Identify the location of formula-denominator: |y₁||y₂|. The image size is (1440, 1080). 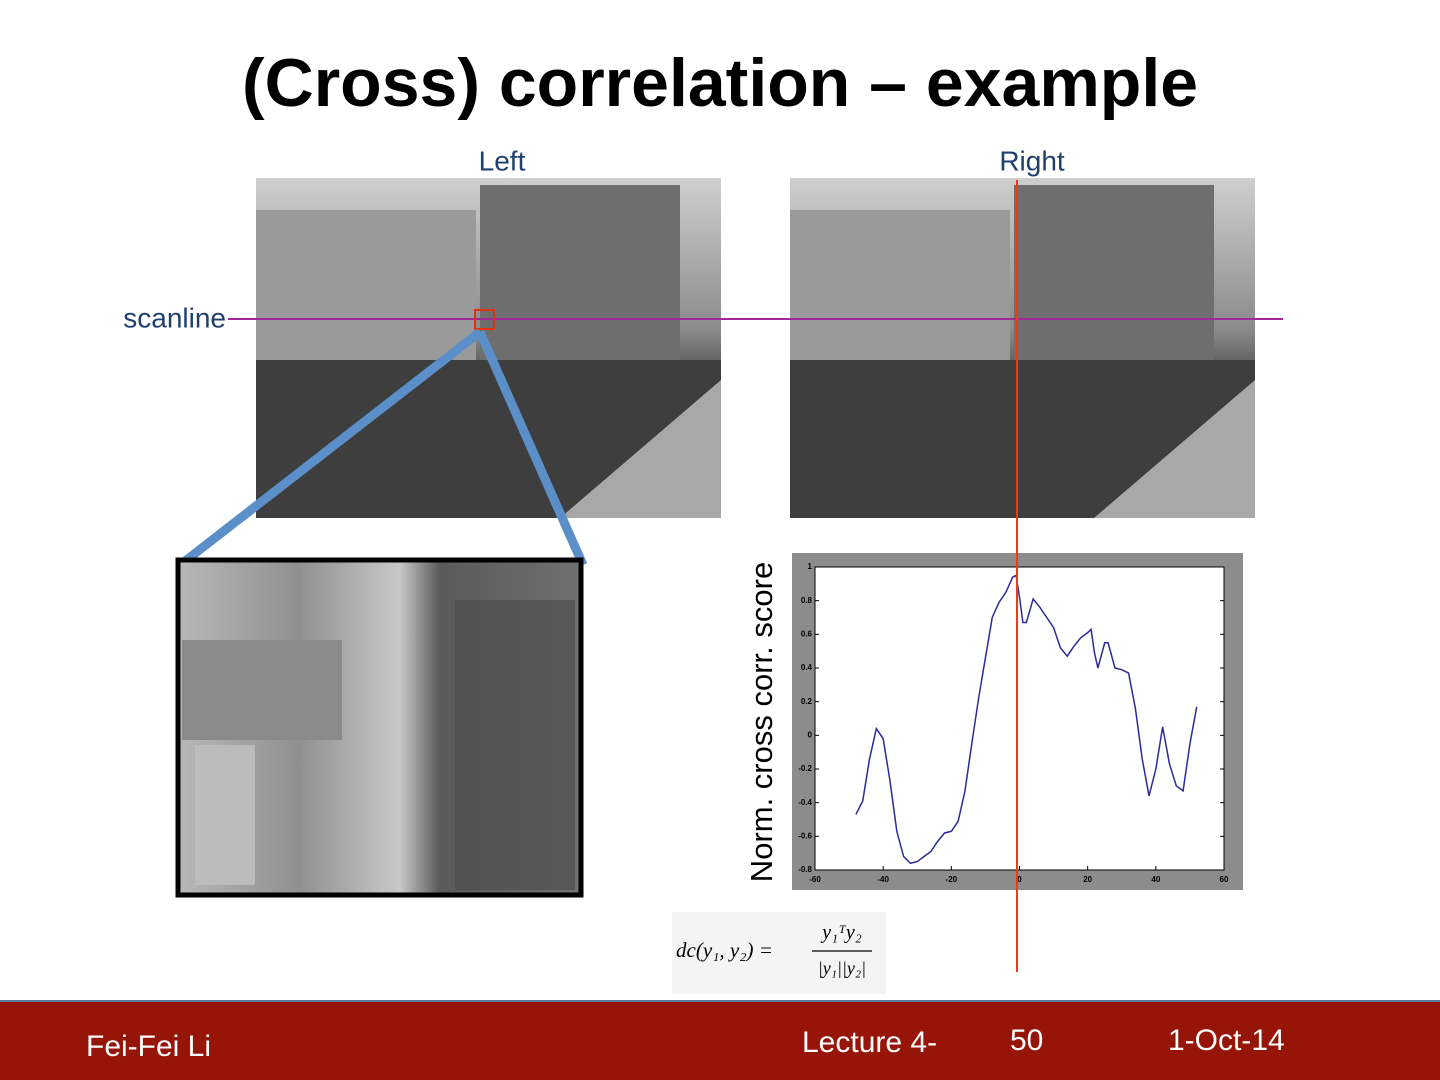
(842, 968).